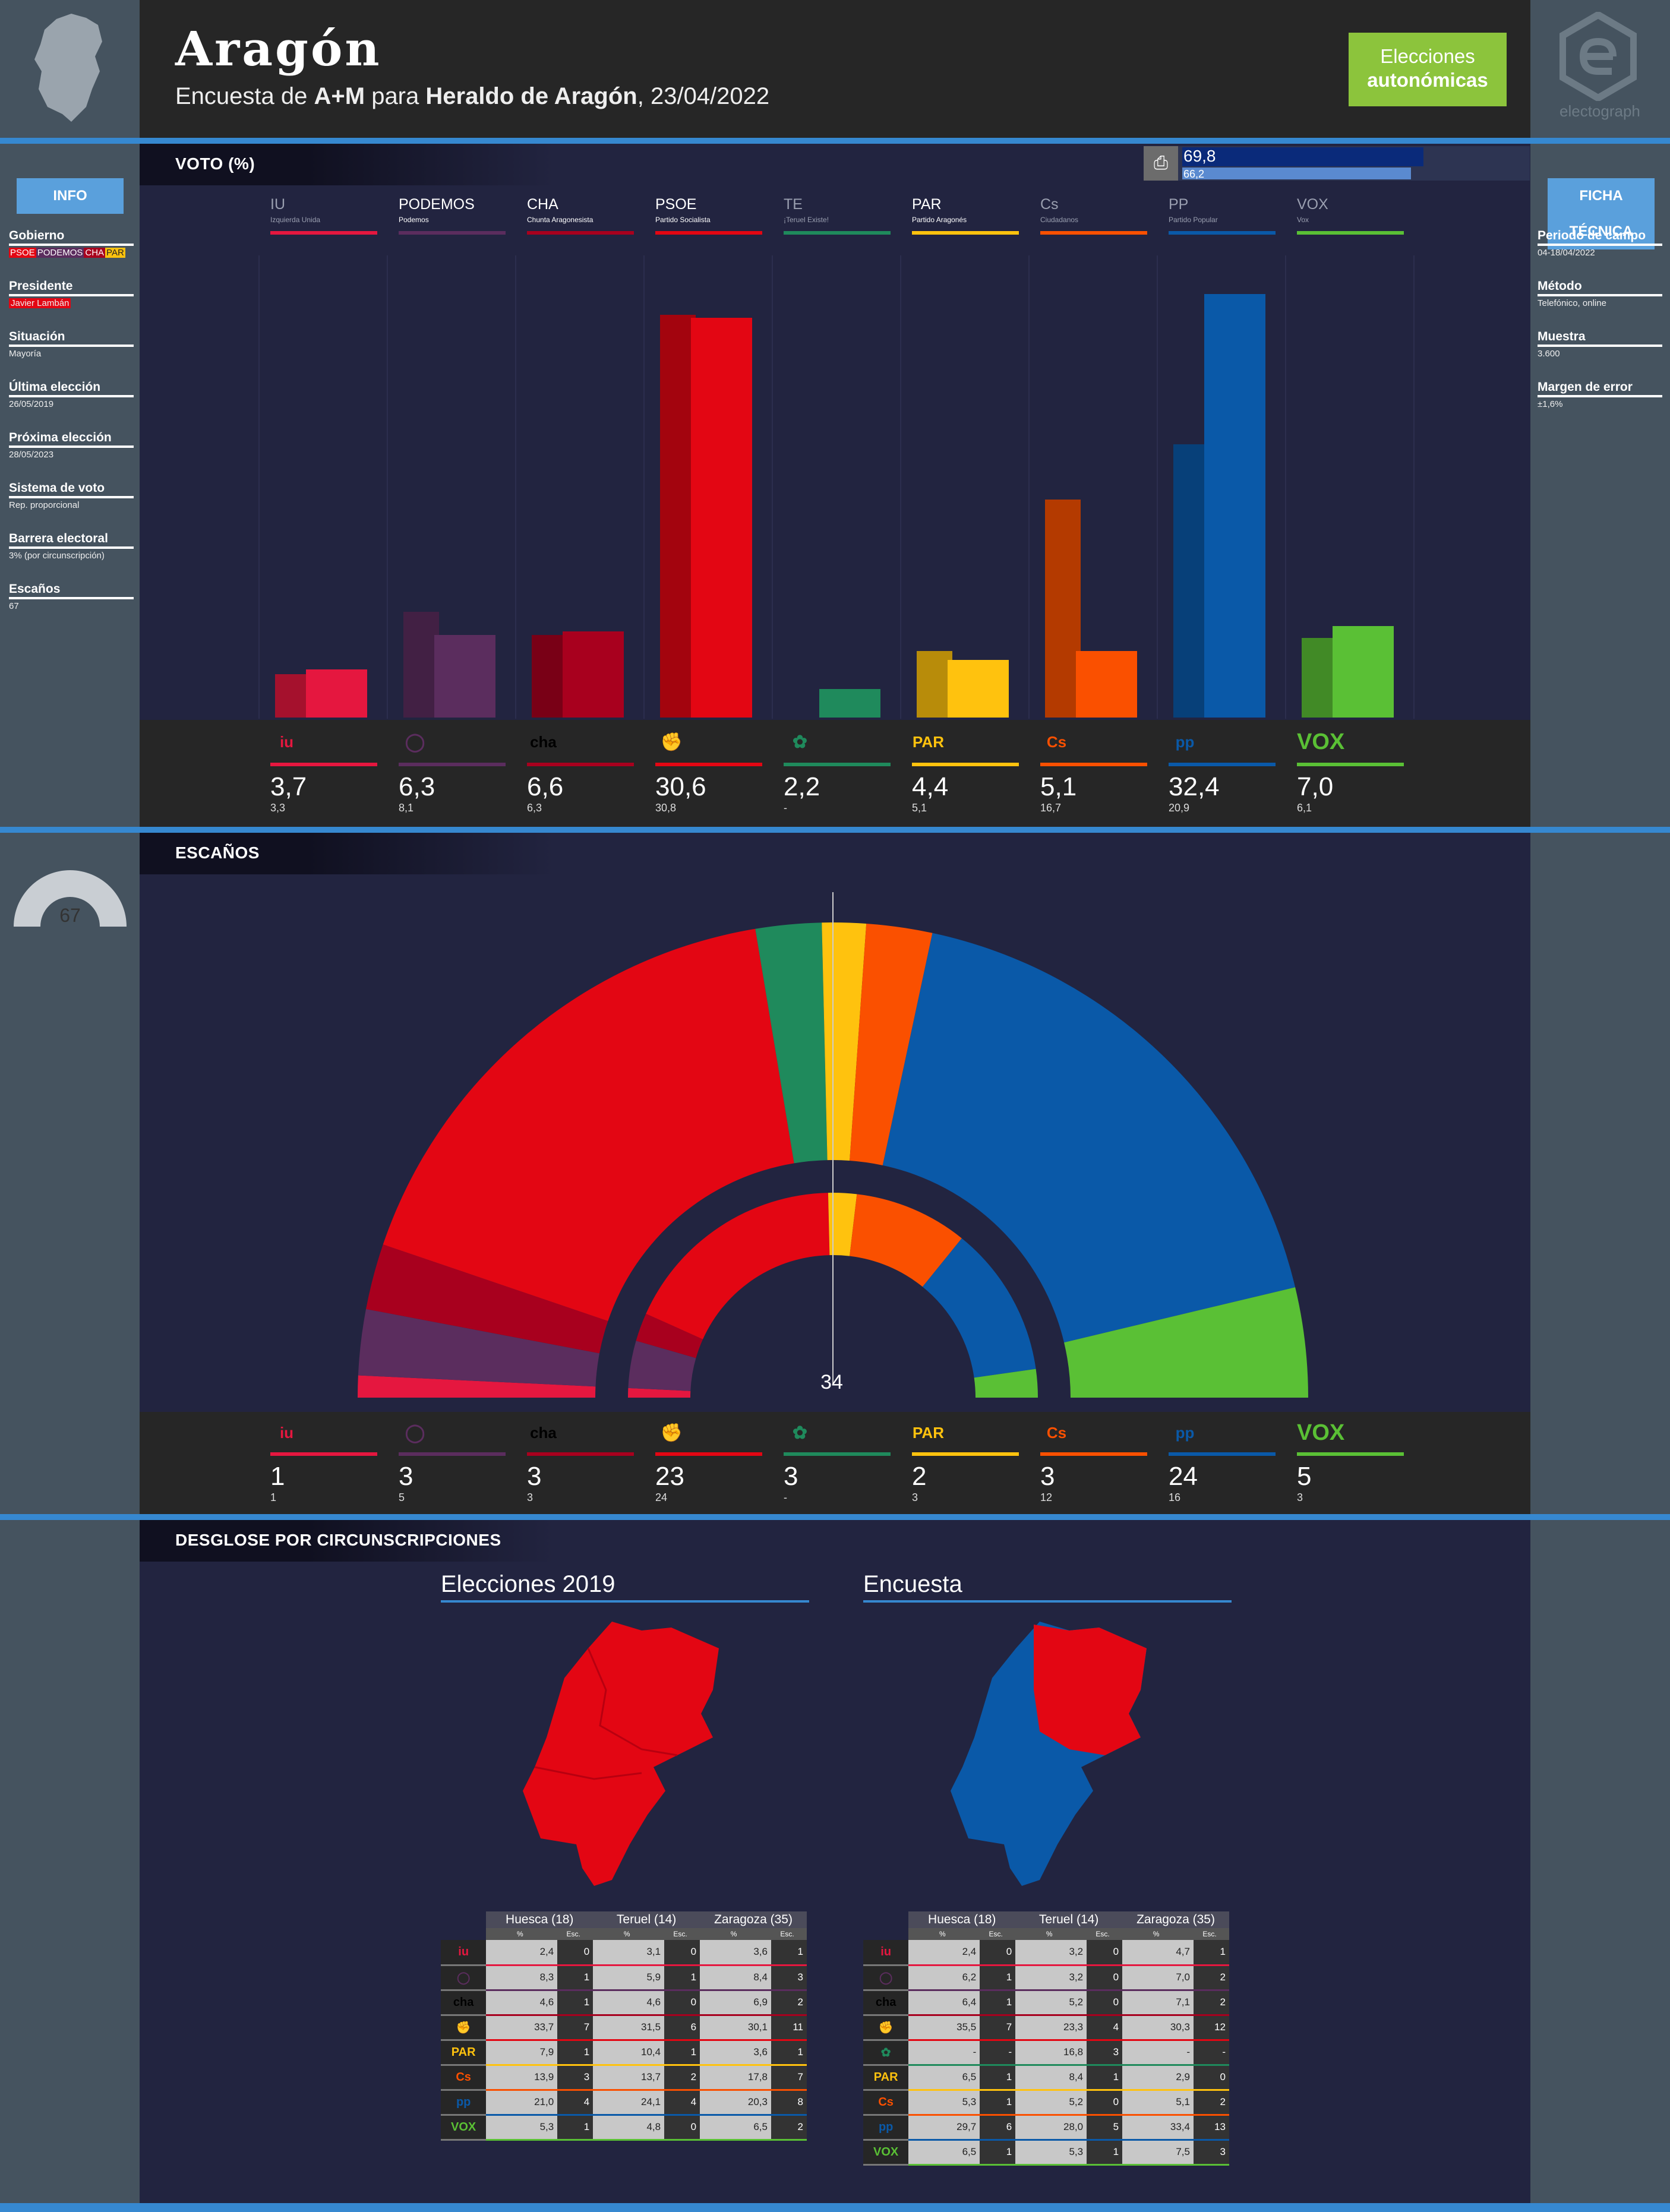  Describe the element at coordinates (323, 789) in the screenshot. I see `vote-result-iu: 3,7 3,3` at that location.